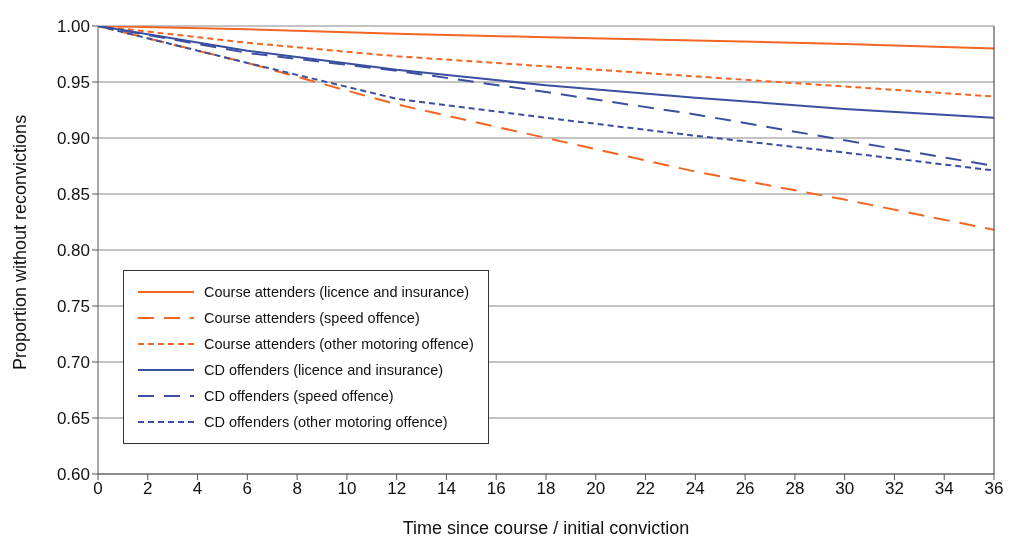  I want to click on x-tick-label: 0, so click(98, 489).